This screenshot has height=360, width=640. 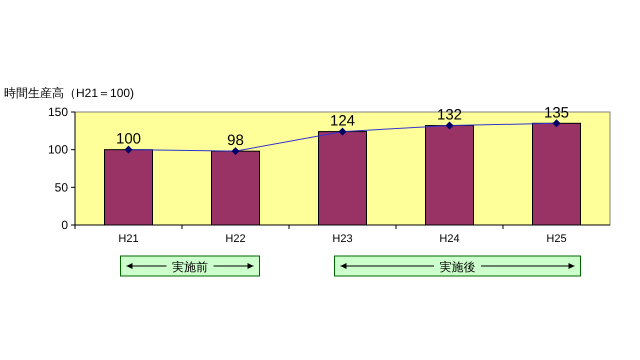 I want to click on data-label: 100, so click(x=129, y=139).